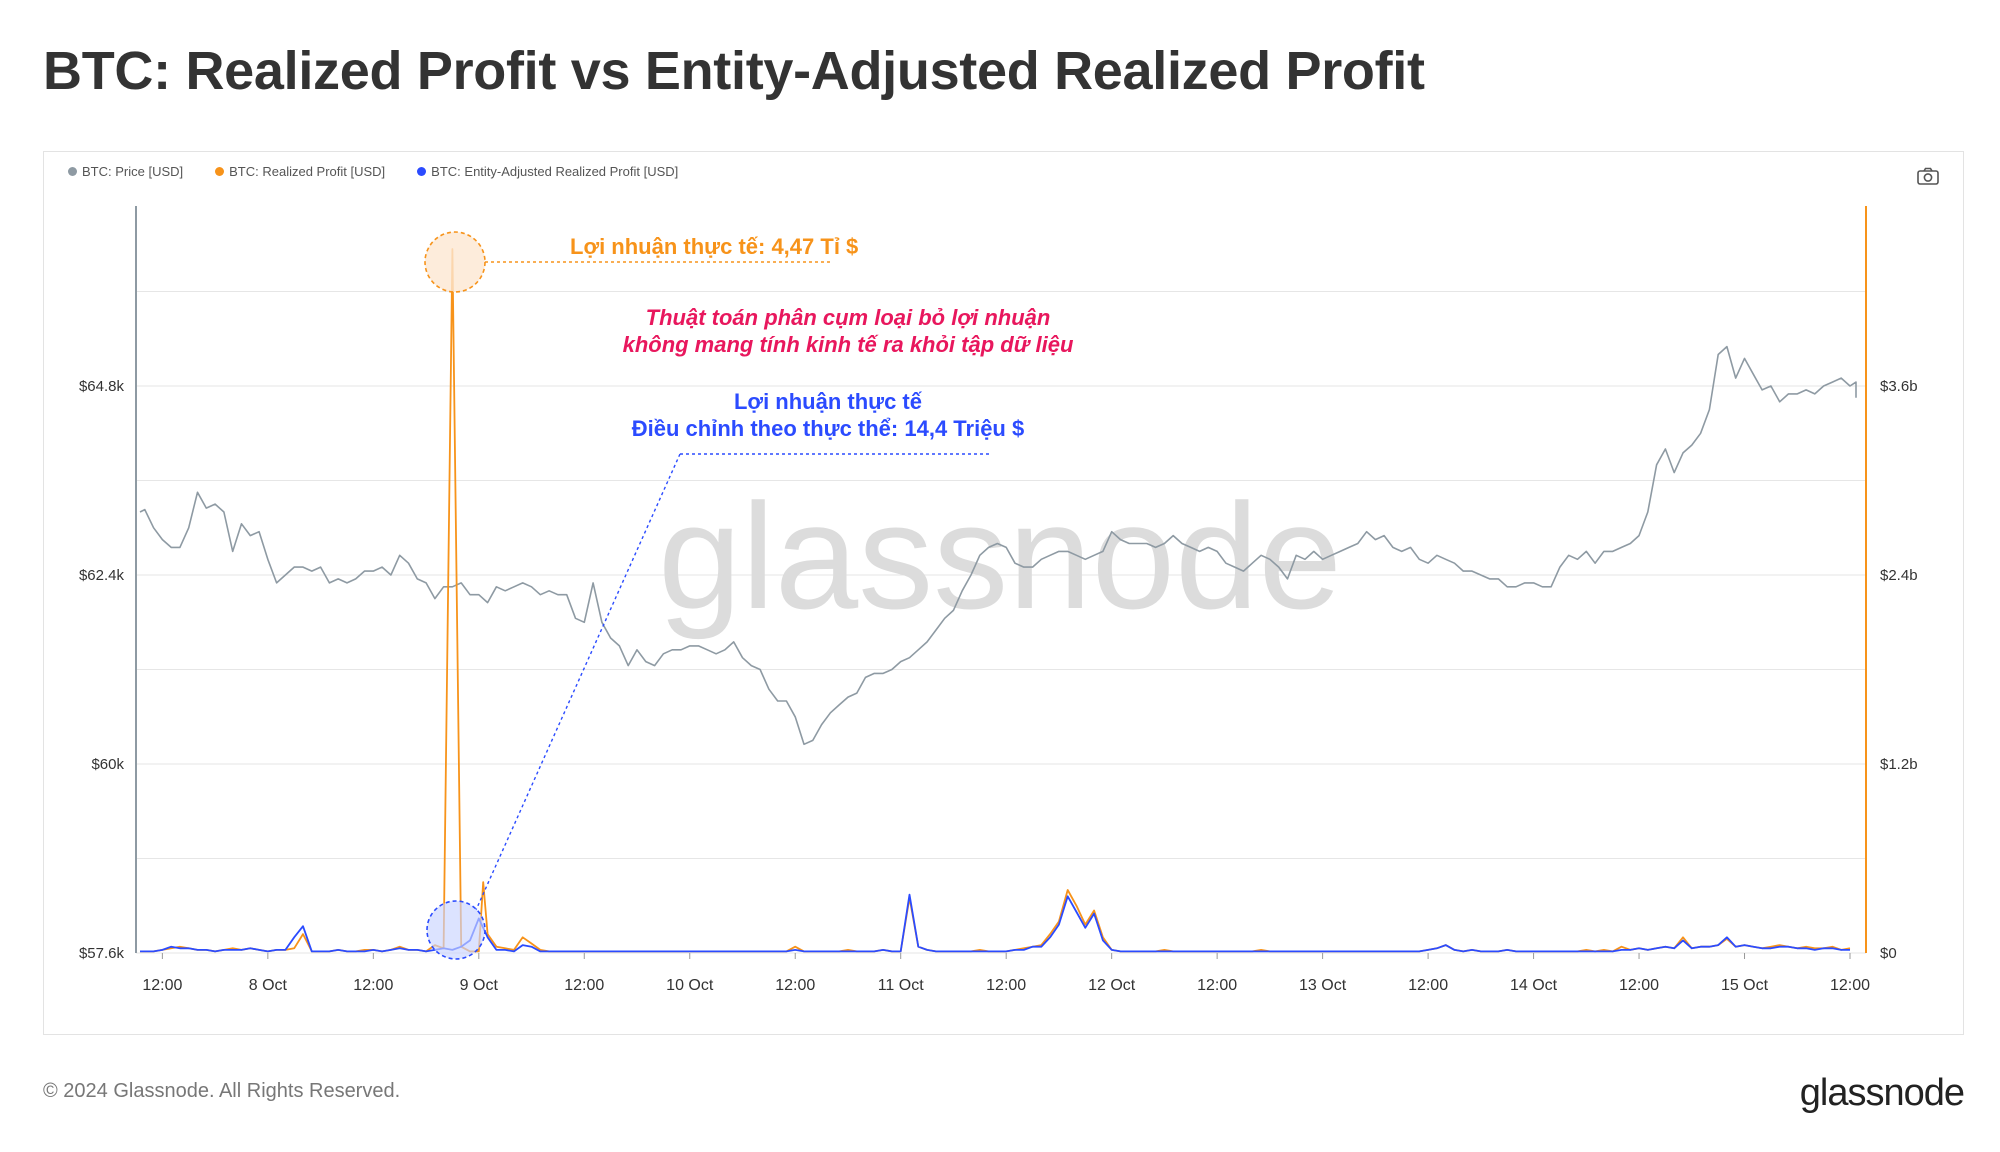 This screenshot has width=2000, height=1152. Describe the element at coordinates (1000, 556) in the screenshot. I see `watermark-text: glassnode` at that location.